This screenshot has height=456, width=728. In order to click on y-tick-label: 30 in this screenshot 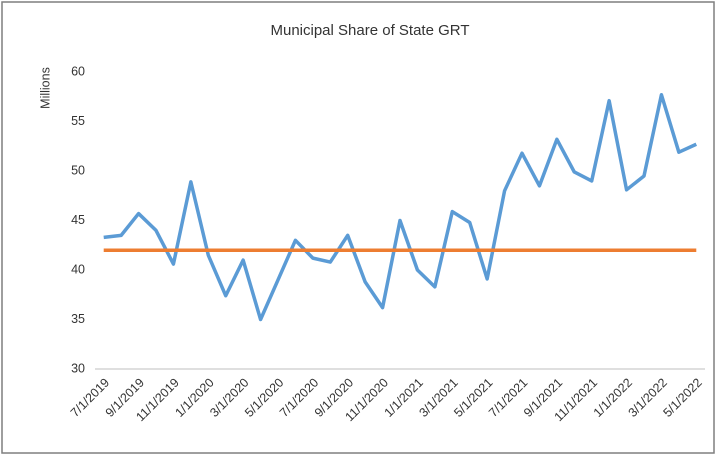, I will do `click(78, 368)`.